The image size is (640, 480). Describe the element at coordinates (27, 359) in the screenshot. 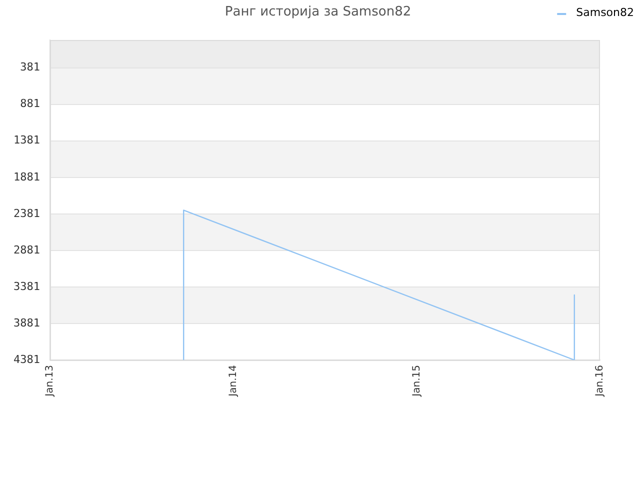

I see `y-tick-label: 4381` at that location.